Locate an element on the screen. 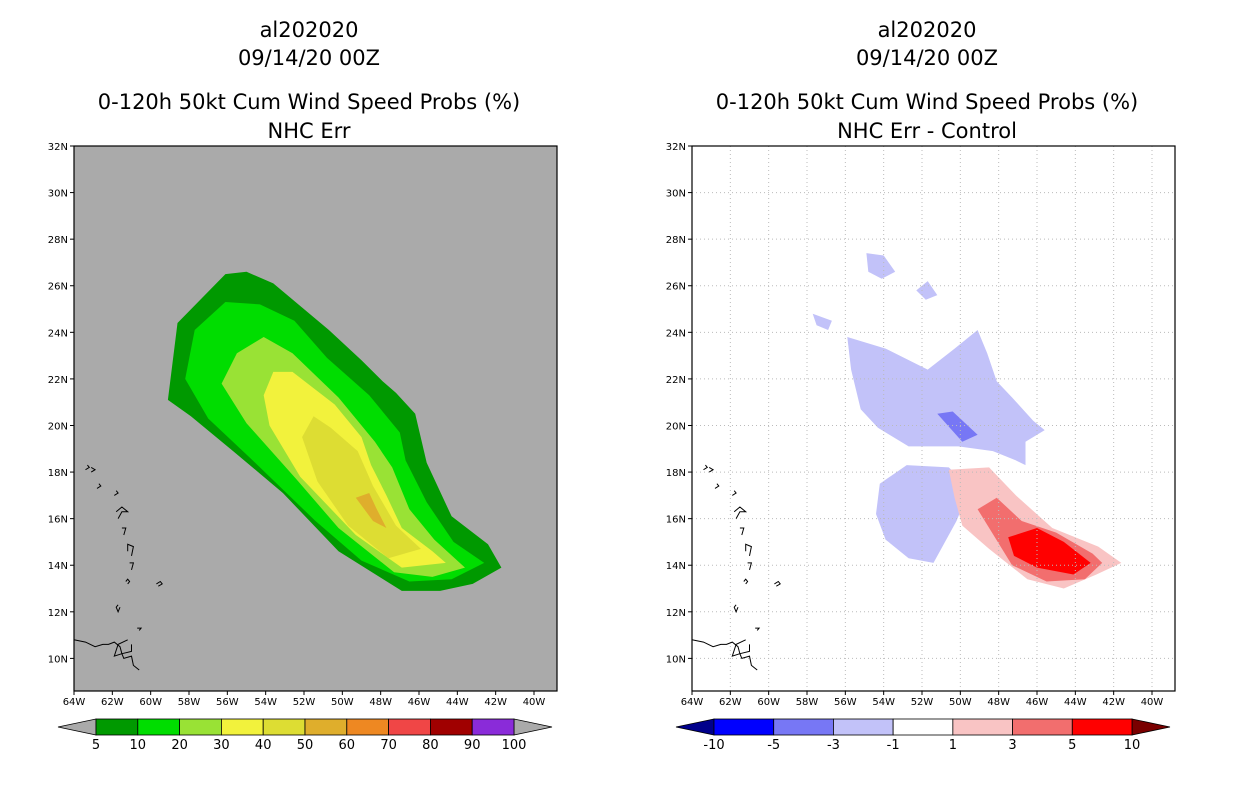 The image size is (1236, 800). colorbar-label: 90 is located at coordinates (472, 745).